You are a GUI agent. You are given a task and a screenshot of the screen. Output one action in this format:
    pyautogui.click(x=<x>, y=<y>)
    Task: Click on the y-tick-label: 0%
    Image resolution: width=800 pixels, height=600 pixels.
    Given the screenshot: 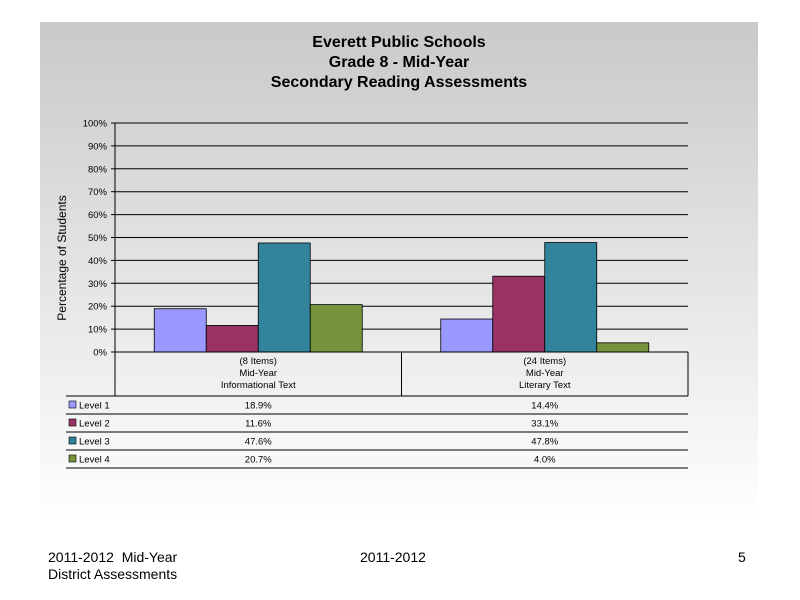 What is the action you would take?
    pyautogui.click(x=100, y=353)
    